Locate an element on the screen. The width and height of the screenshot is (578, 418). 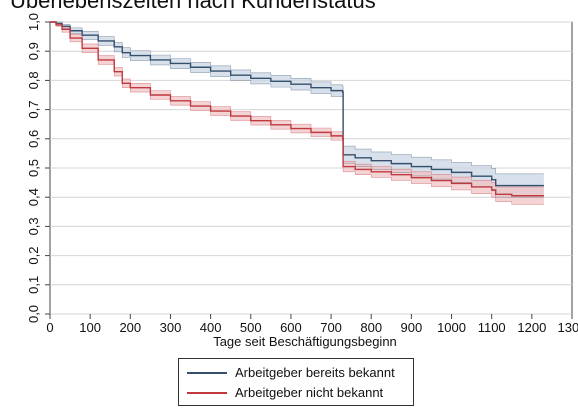
x-tick-label: 500 is located at coordinates (251, 327).